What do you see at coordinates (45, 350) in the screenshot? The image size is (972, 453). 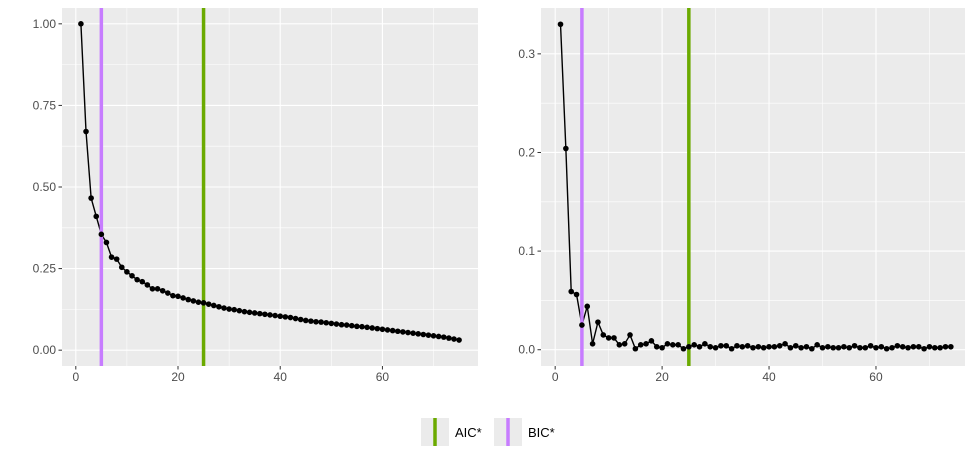 I see `y-tick-label: 0.00` at bounding box center [45, 350].